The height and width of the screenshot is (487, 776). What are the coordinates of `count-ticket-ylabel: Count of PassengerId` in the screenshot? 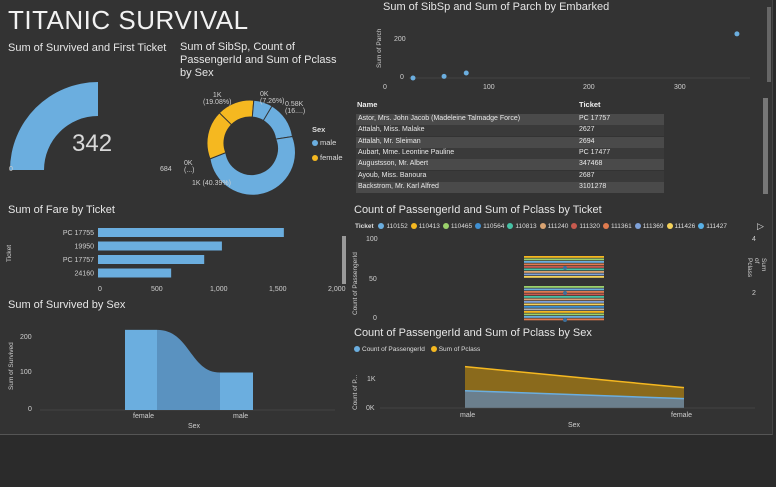 It's located at (355, 283).